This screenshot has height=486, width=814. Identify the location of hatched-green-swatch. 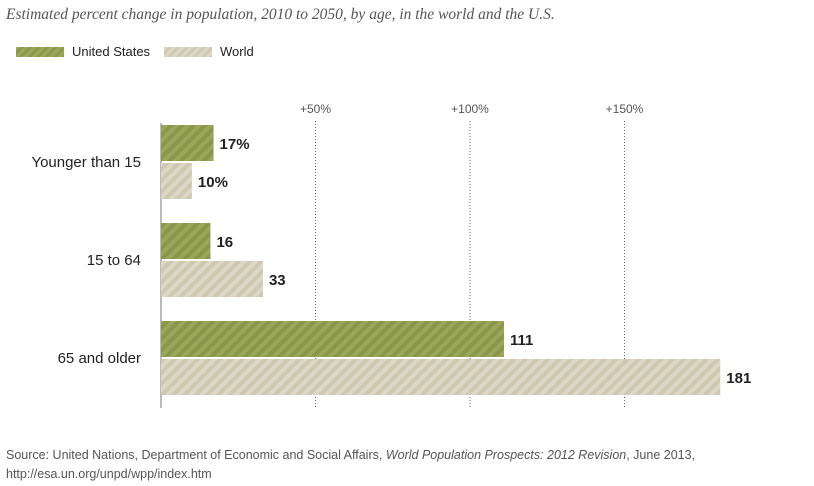
(40, 51).